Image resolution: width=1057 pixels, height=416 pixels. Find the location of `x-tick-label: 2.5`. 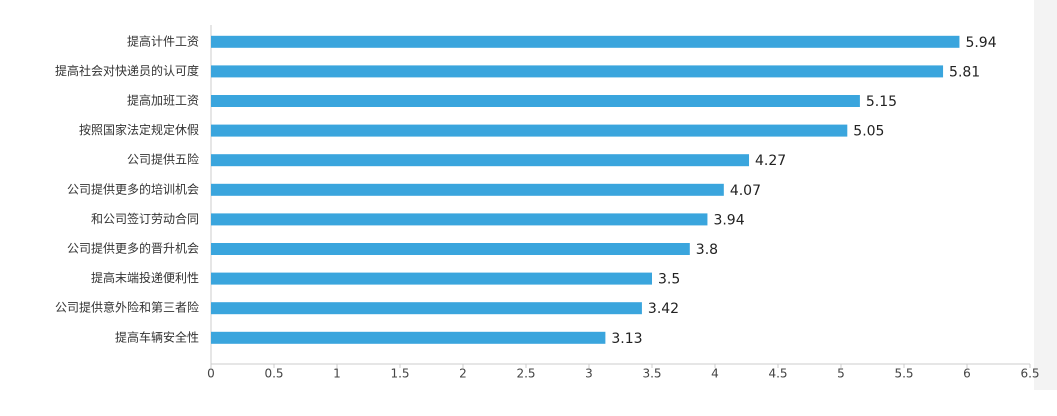

x-tick-label: 2.5 is located at coordinates (525, 374).